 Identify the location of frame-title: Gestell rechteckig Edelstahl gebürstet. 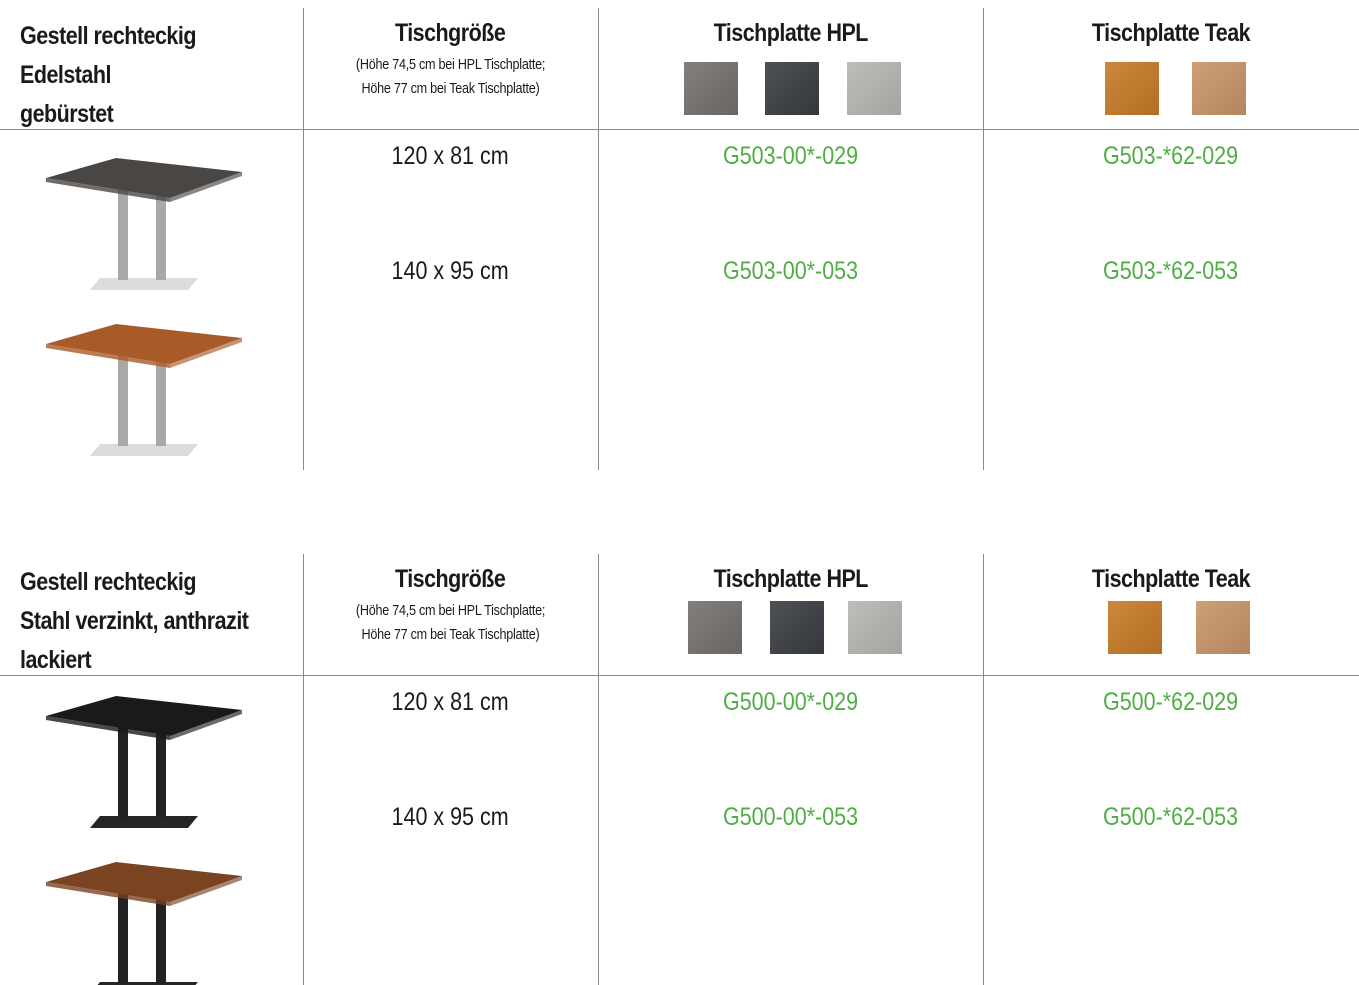
(138, 75).